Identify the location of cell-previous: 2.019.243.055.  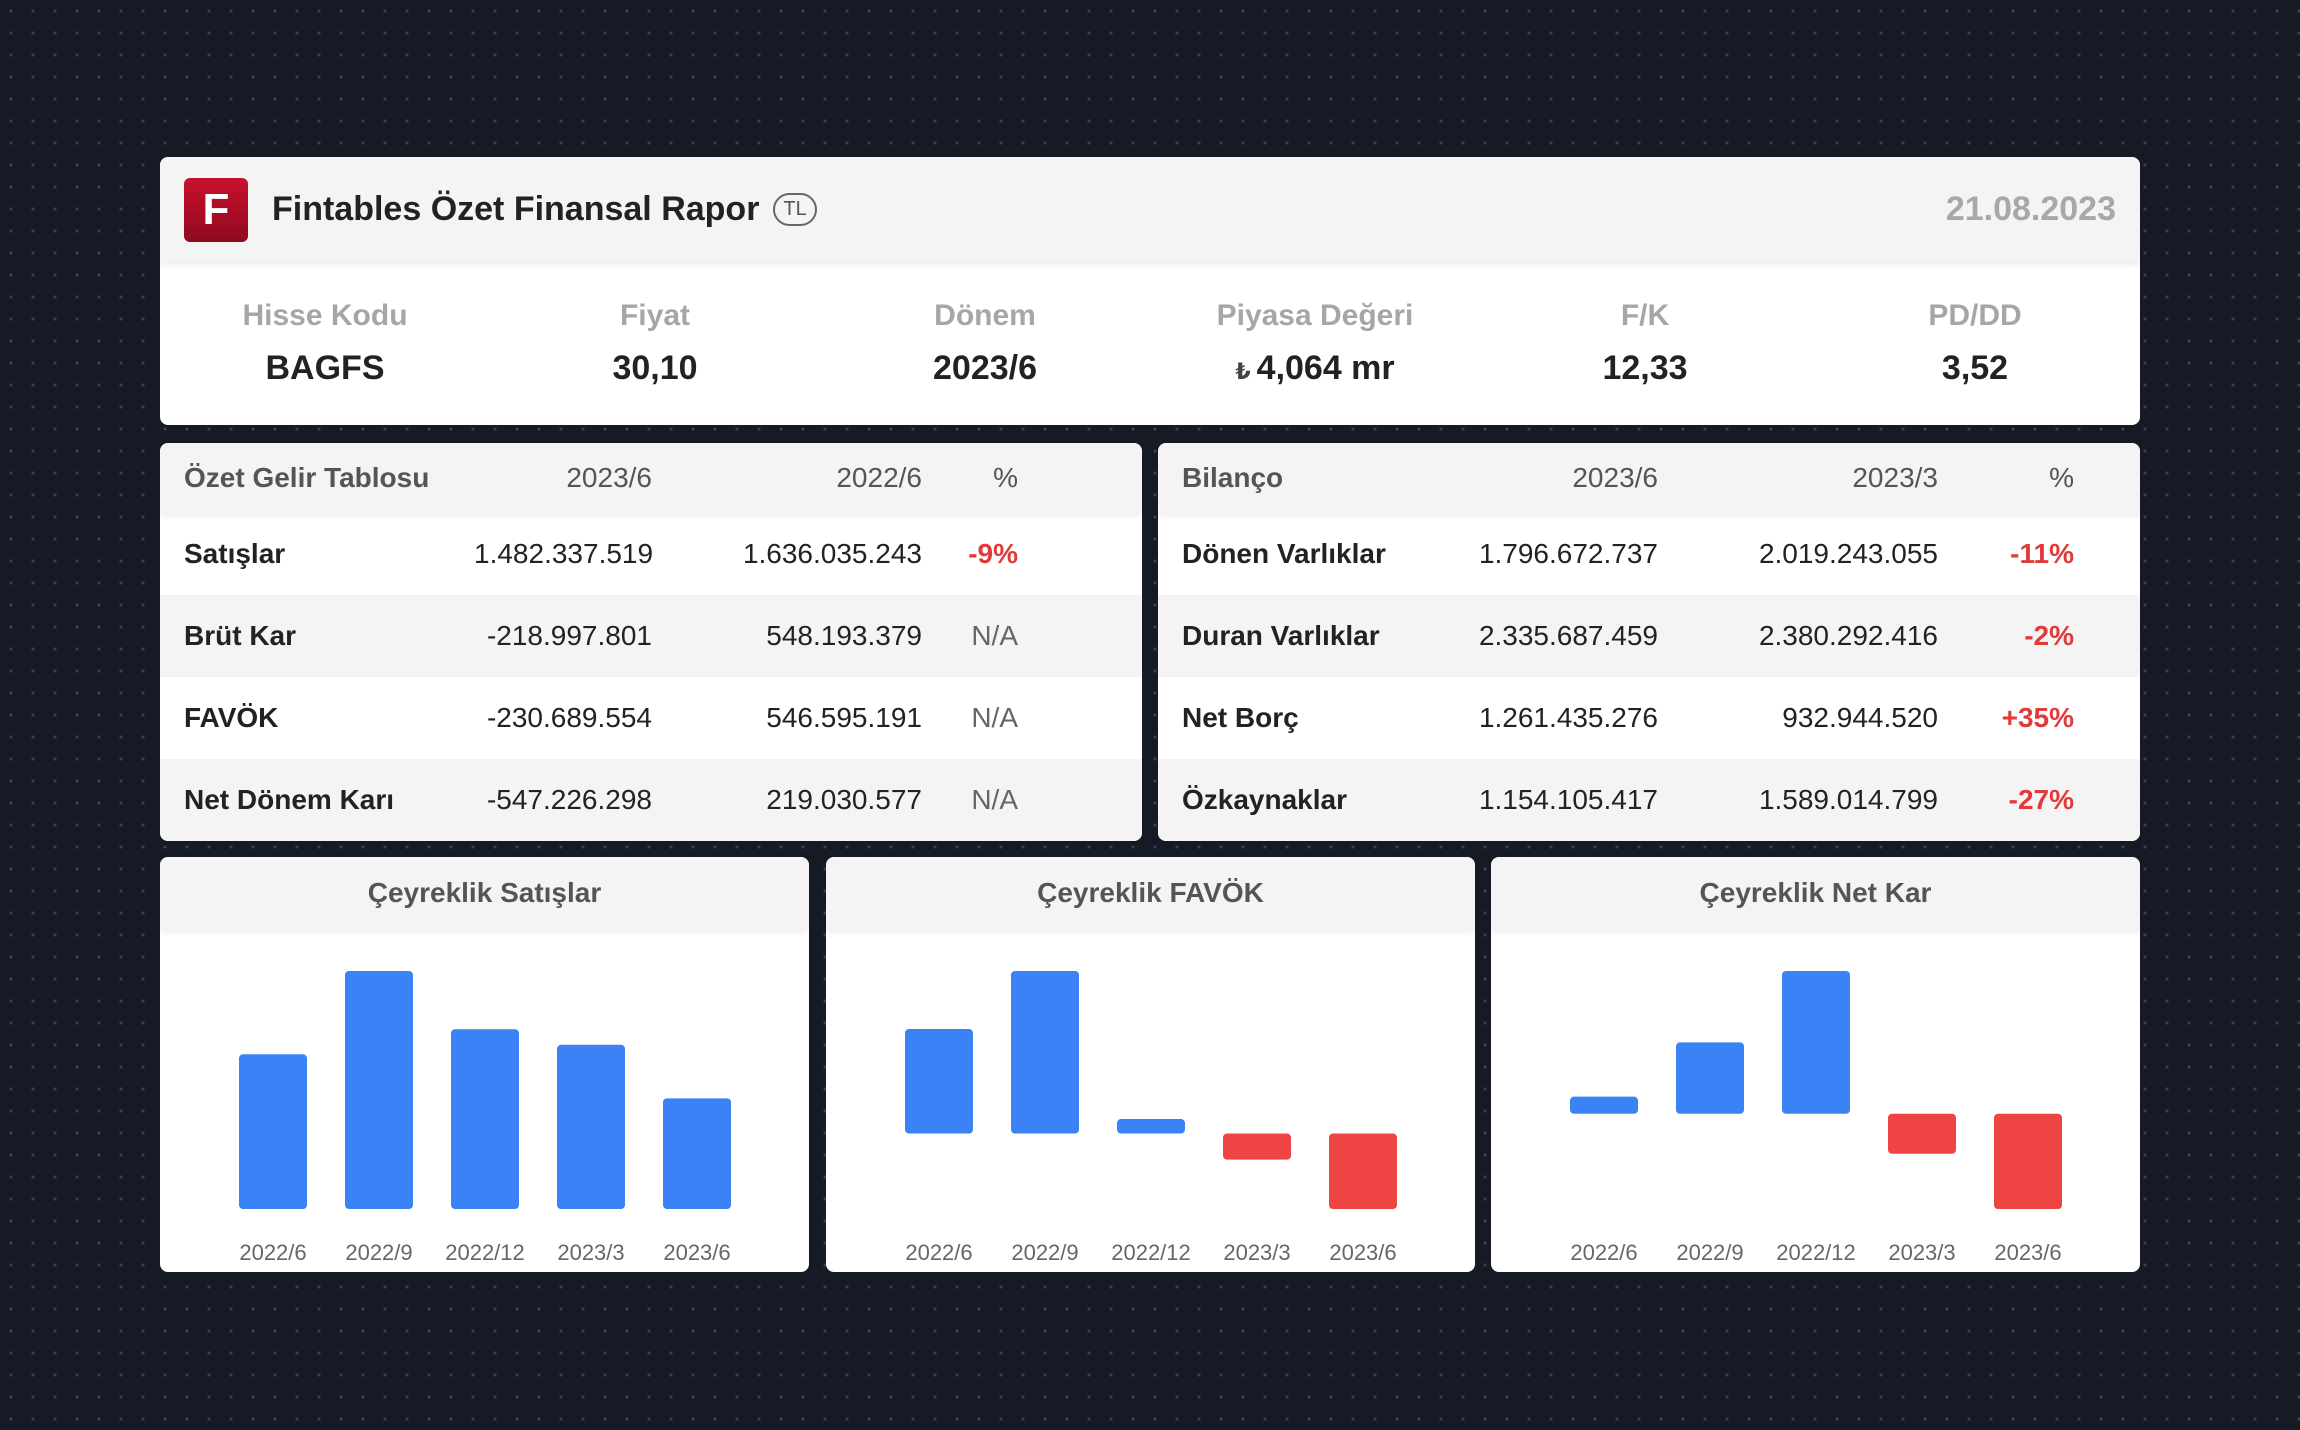
(1848, 553).